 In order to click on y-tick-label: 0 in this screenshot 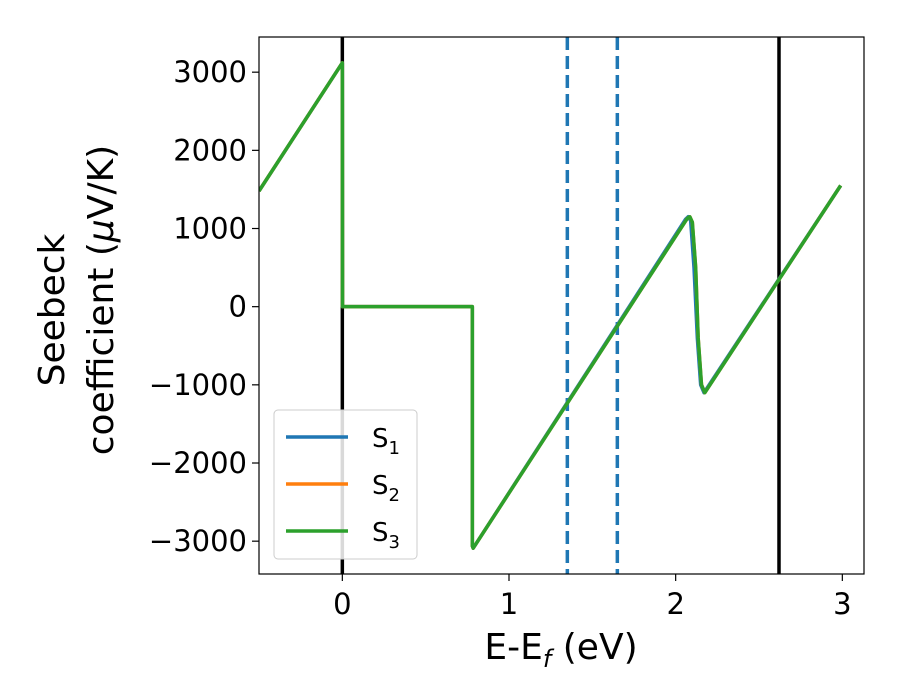, I will do `click(238, 307)`.